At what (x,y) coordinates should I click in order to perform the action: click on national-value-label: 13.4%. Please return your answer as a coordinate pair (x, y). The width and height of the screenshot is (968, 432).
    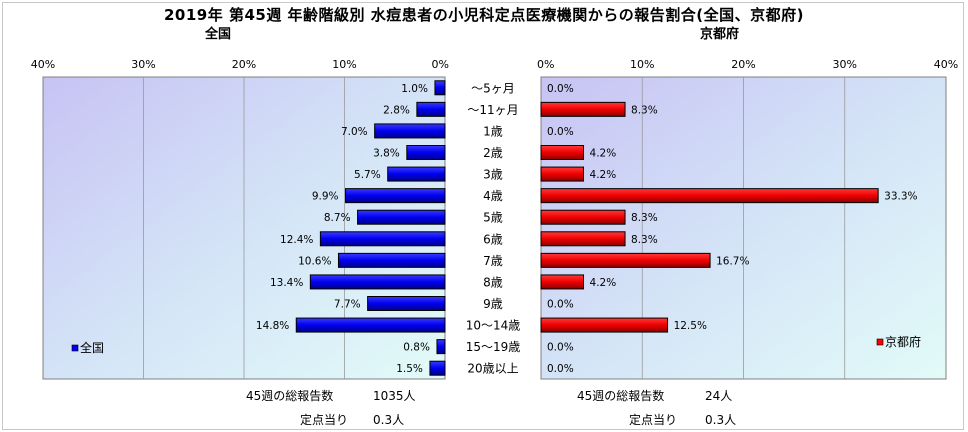
    Looking at the image, I should click on (286, 283).